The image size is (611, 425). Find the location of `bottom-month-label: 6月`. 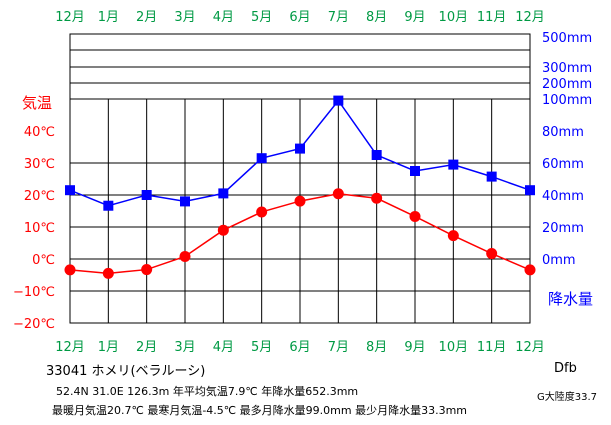

bottom-month-label: 6月 is located at coordinates (299, 347).